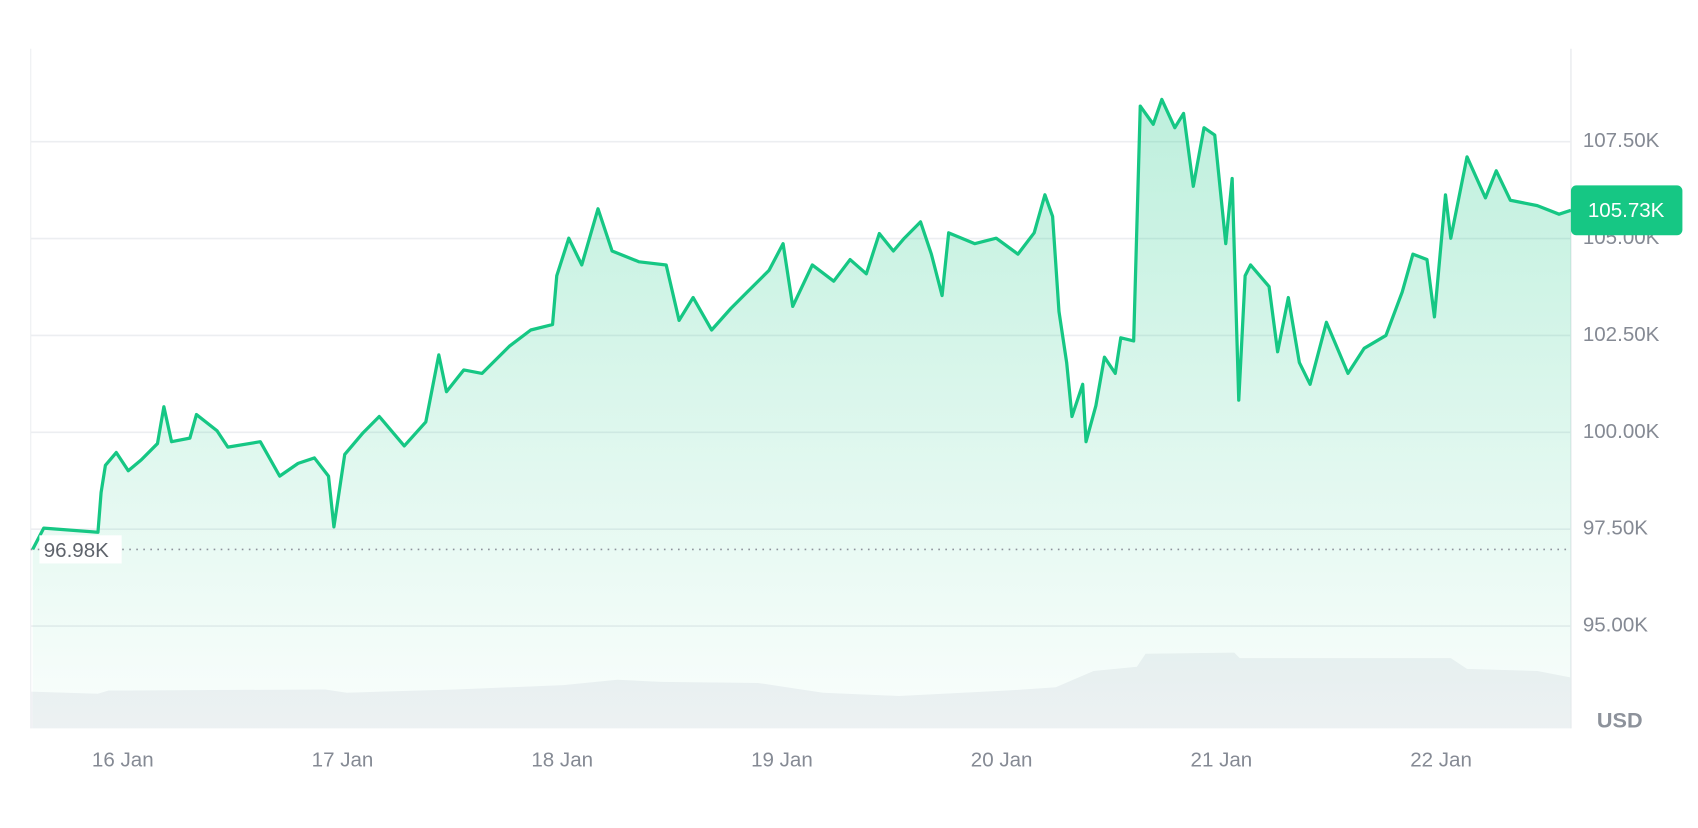 This screenshot has width=1698, height=828. I want to click on x-tick-label: 20 Jan, so click(1002, 759).